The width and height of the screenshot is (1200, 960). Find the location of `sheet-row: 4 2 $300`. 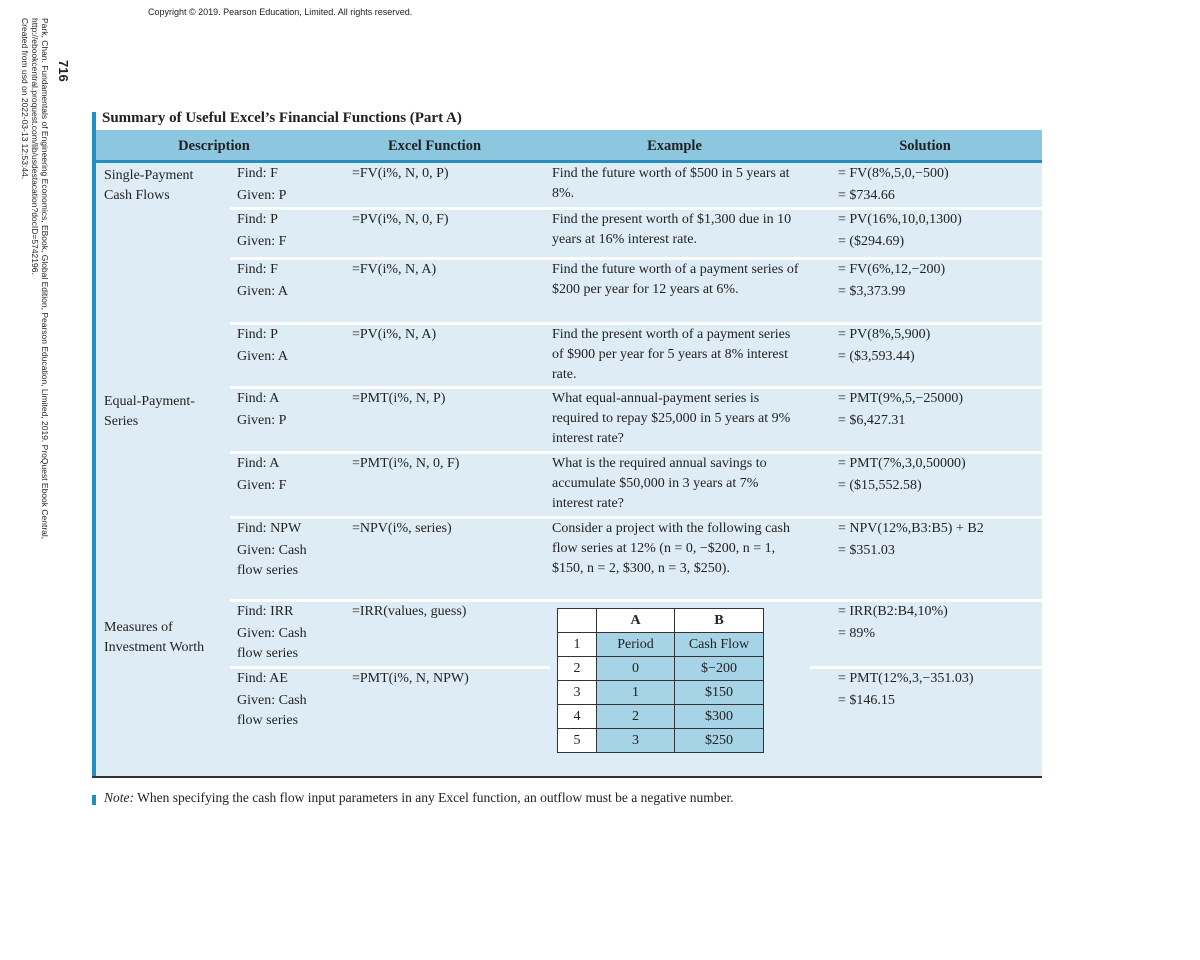

sheet-row: 4 2 $300 is located at coordinates (660, 716).